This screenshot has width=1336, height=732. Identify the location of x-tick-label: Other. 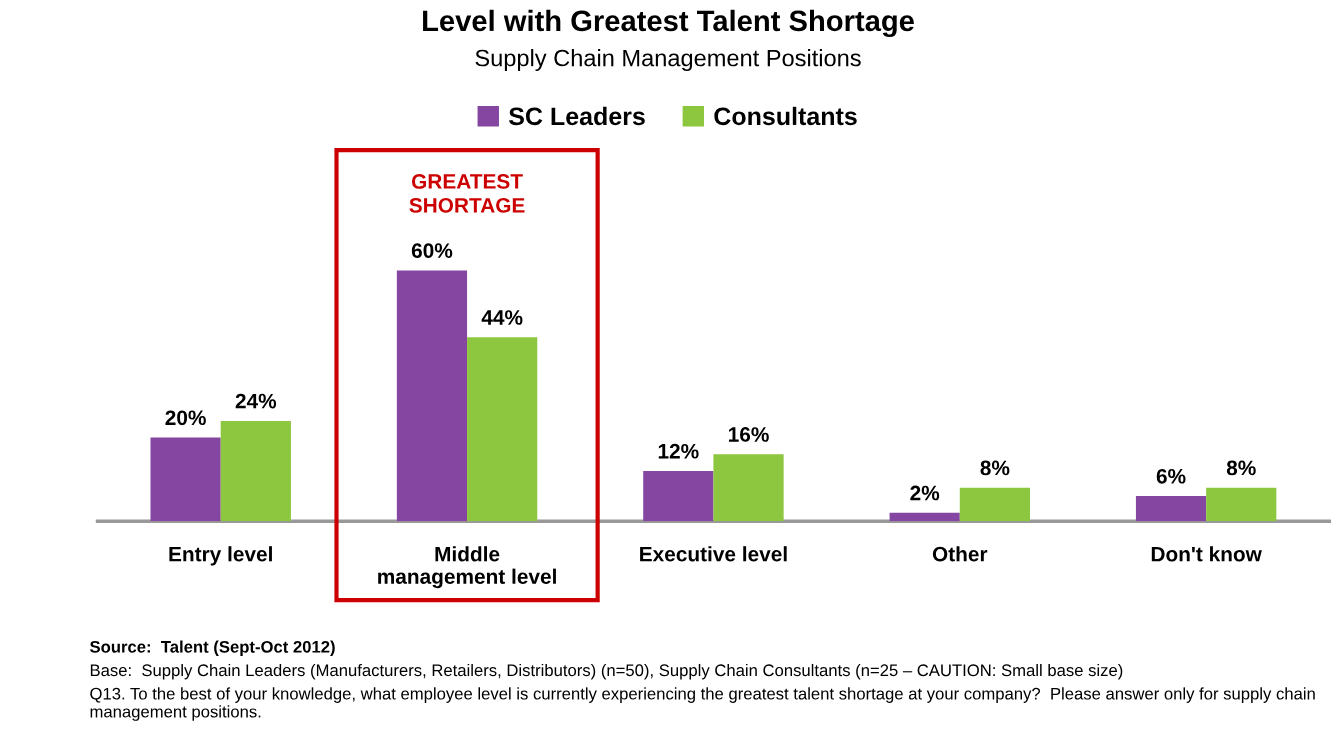
(960, 554).